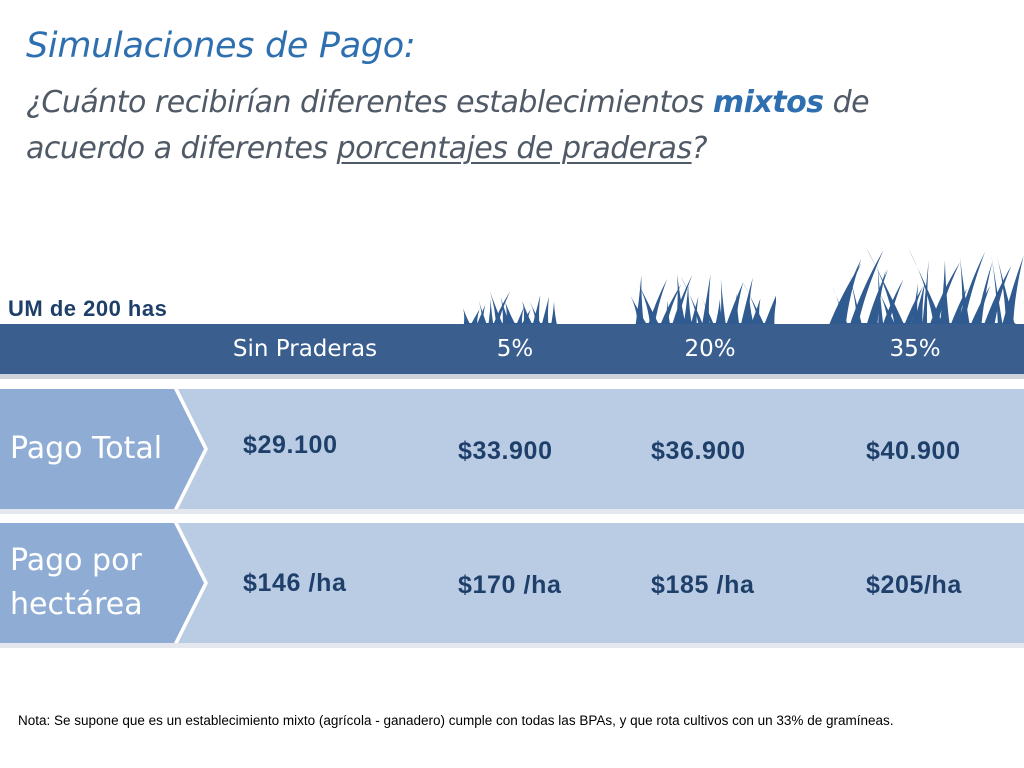 The width and height of the screenshot is (1024, 768). What do you see at coordinates (290, 445) in the screenshot?
I see `value-cell: $29.100` at bounding box center [290, 445].